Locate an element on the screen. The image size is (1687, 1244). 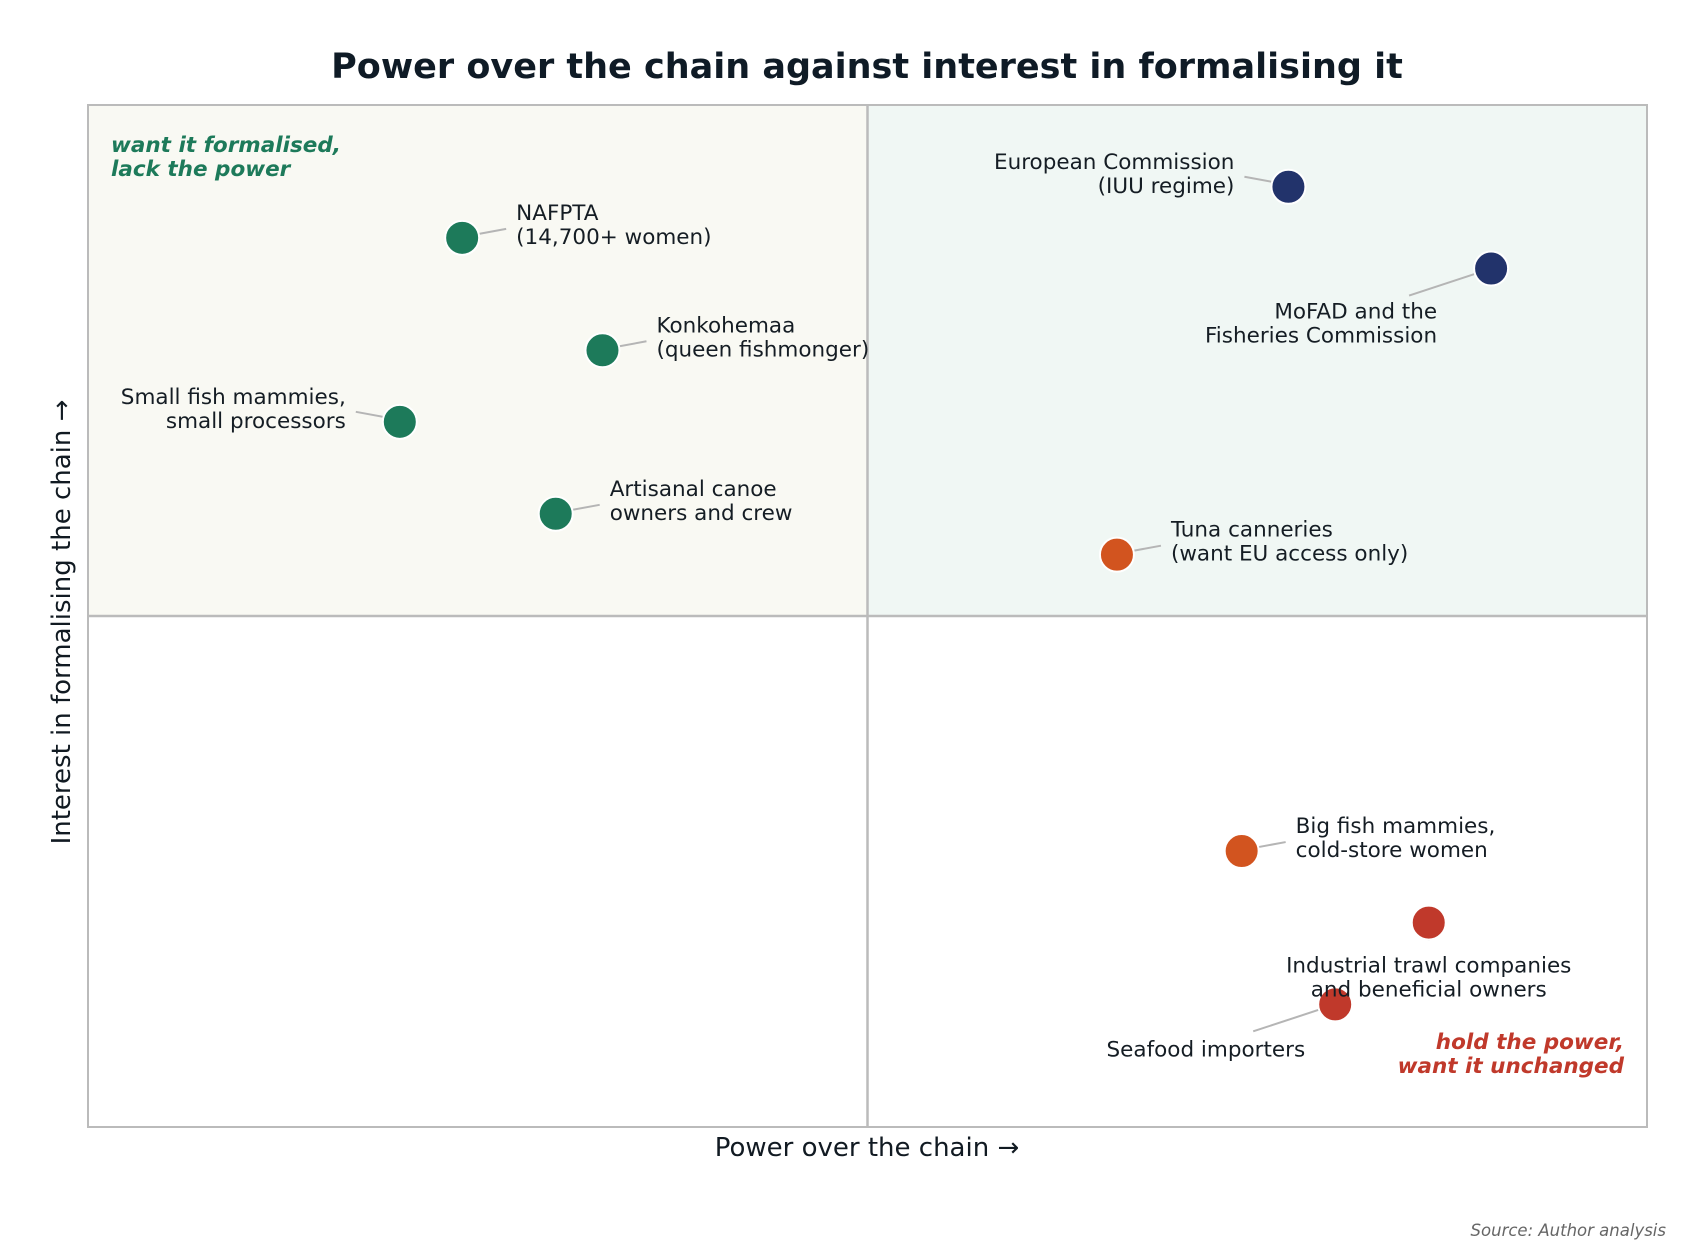
point-label: Seafood importers is located at coordinates (1206, 1049).